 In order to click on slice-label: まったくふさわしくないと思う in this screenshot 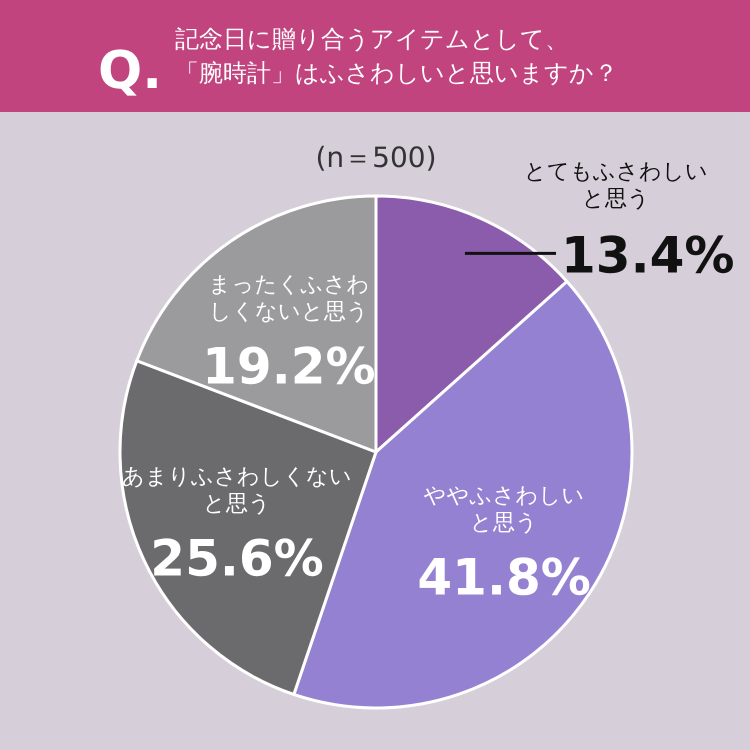, I will do `click(289, 298)`.